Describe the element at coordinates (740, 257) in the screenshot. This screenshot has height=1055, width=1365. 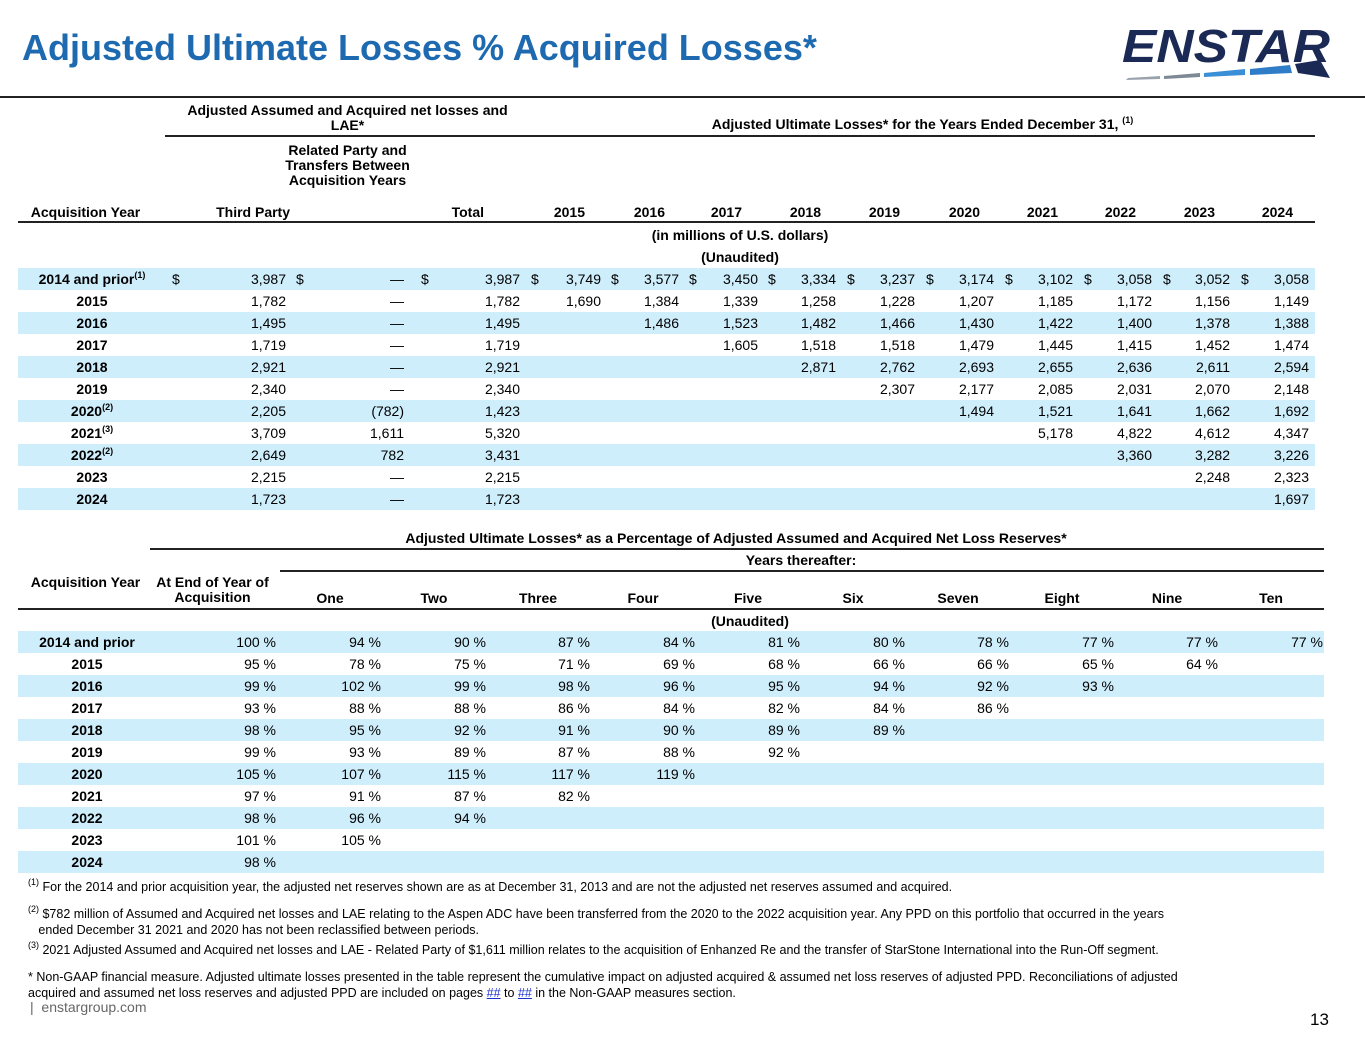
I see `unaudited-label: (Unaudited)` at that location.